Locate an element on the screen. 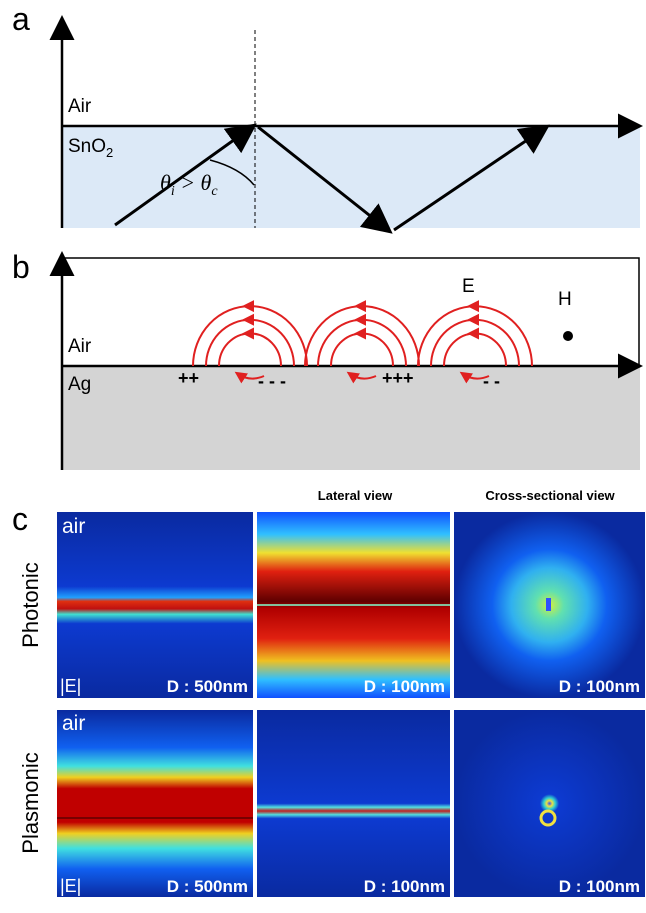  text: SnO is located at coordinates (87, 146).